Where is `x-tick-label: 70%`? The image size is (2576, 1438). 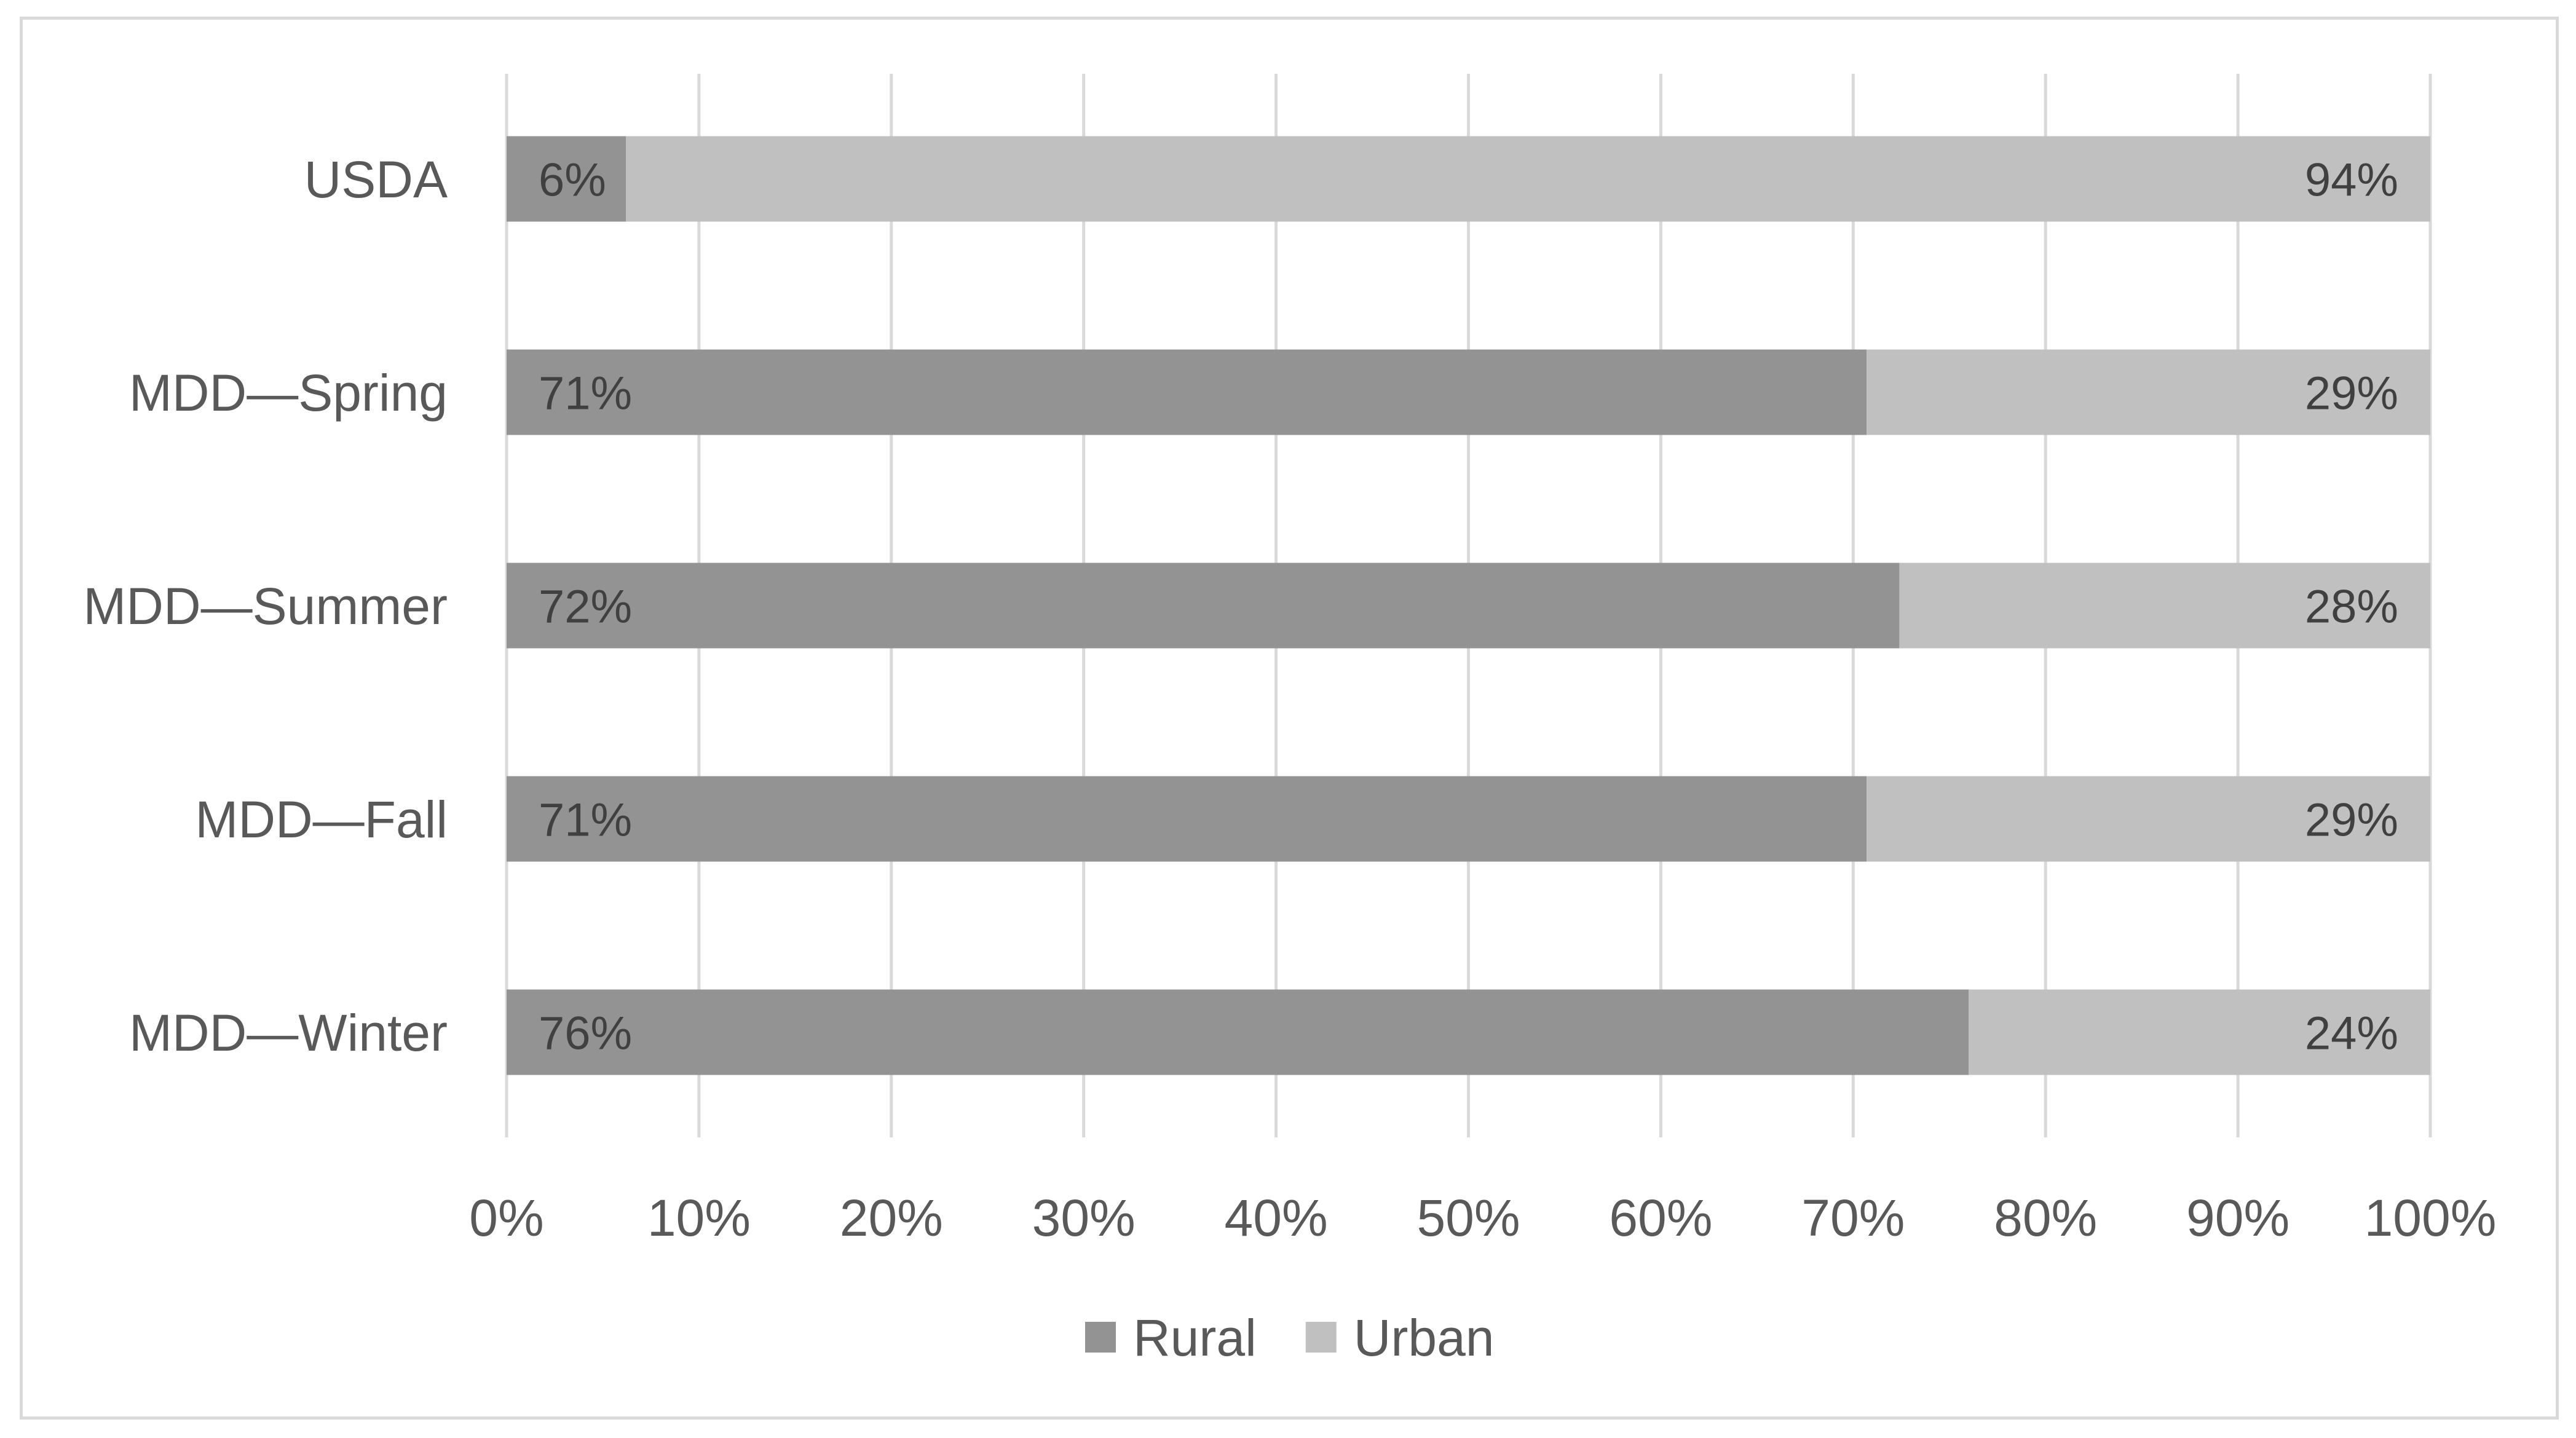
x-tick-label: 70% is located at coordinates (1853, 1218).